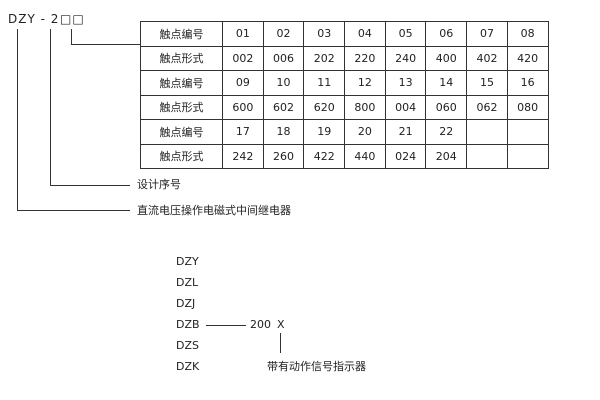  What do you see at coordinates (260, 324) in the screenshot?
I see `variant-code: 200` at bounding box center [260, 324].